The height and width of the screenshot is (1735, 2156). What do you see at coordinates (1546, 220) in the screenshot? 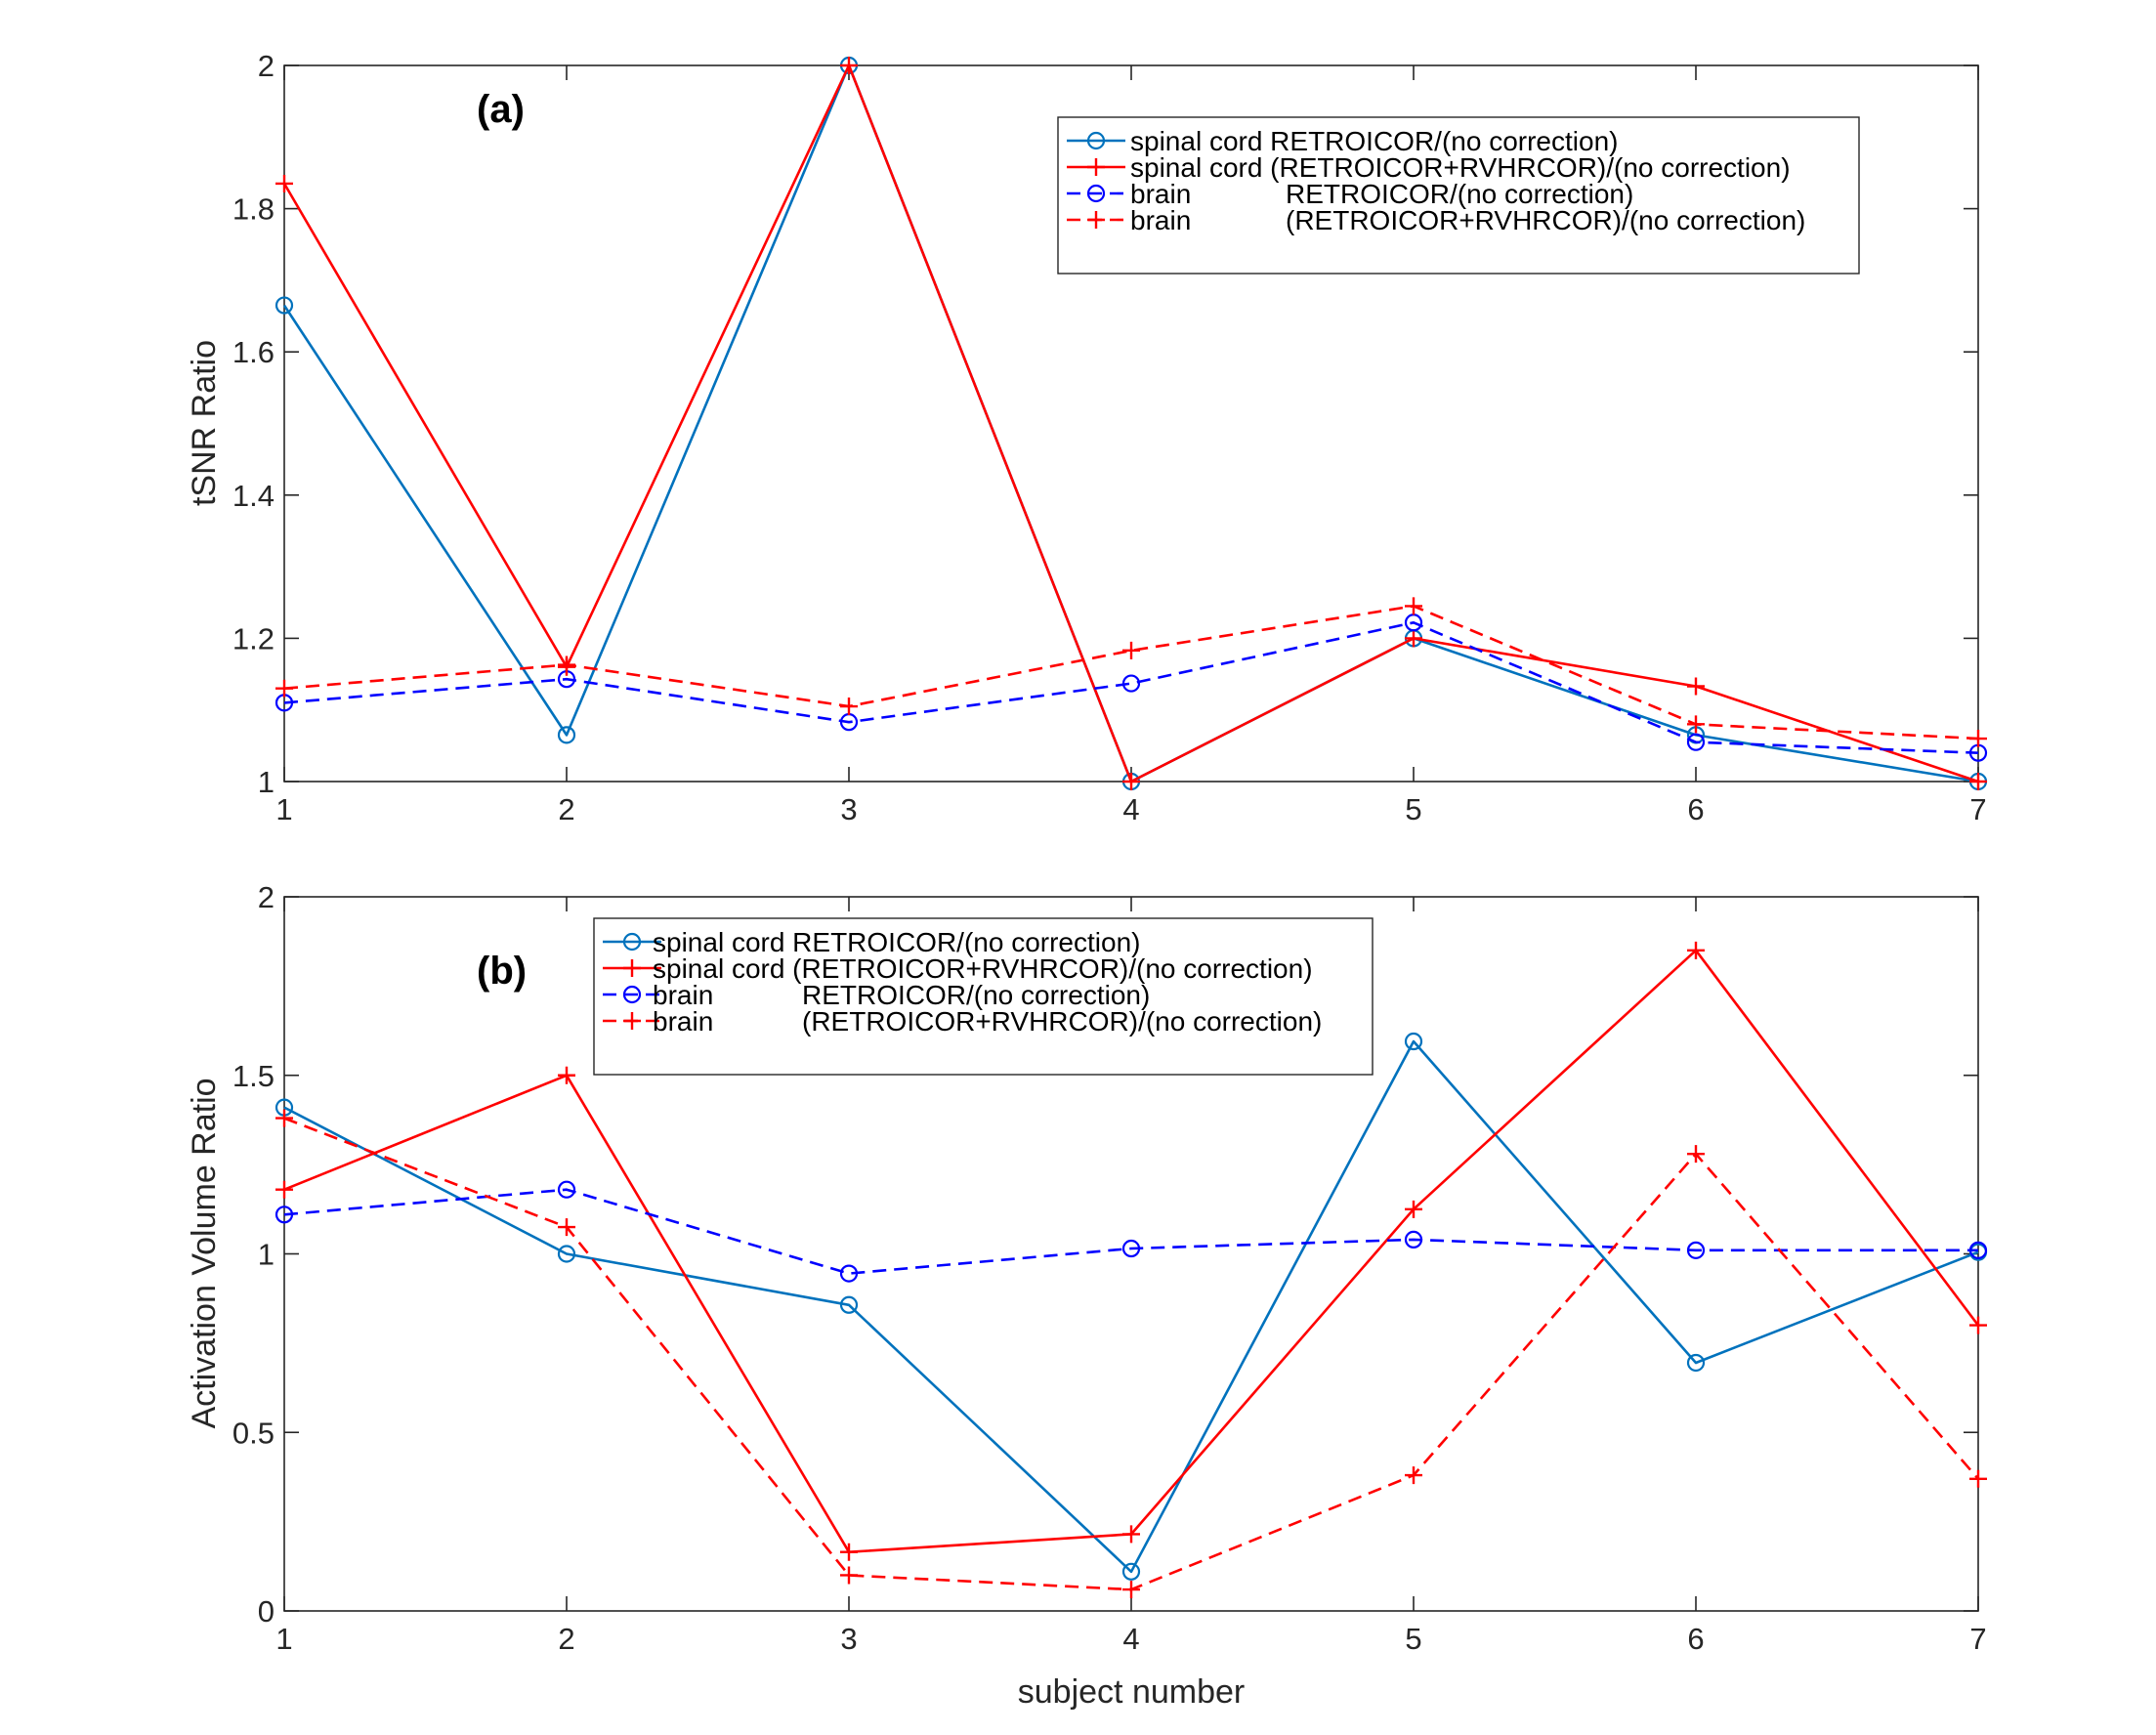
I see `panel-a-legend-label-4: (RETROICOR+RVHRCOR)/(no correction)` at bounding box center [1546, 220].